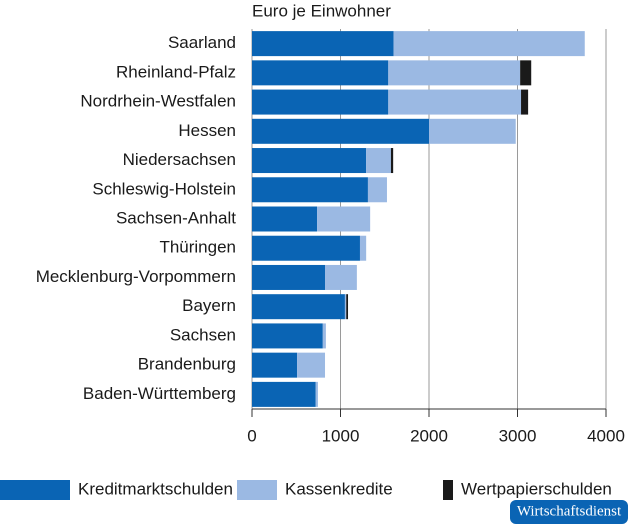 The height and width of the screenshot is (528, 630). Describe the element at coordinates (164, 188) in the screenshot. I see `y-tick-label: Schleswig-Holstein` at that location.